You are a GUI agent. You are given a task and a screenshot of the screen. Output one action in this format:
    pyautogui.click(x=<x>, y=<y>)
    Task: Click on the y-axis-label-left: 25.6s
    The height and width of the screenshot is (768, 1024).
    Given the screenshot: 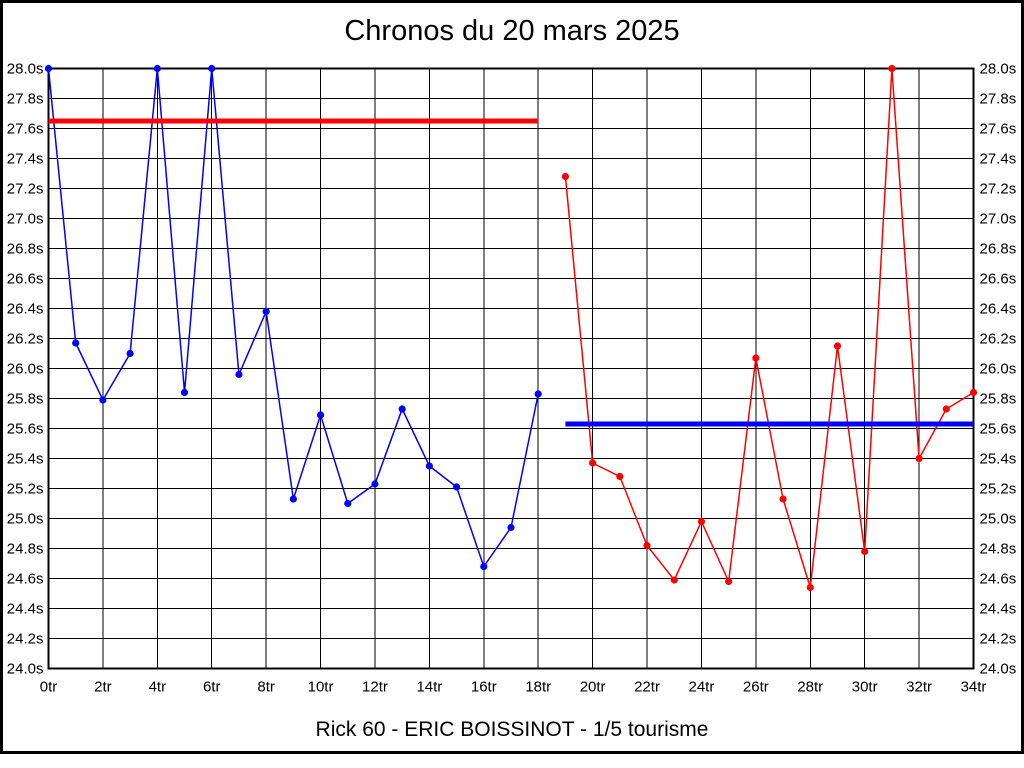 What is the action you would take?
    pyautogui.click(x=25, y=429)
    